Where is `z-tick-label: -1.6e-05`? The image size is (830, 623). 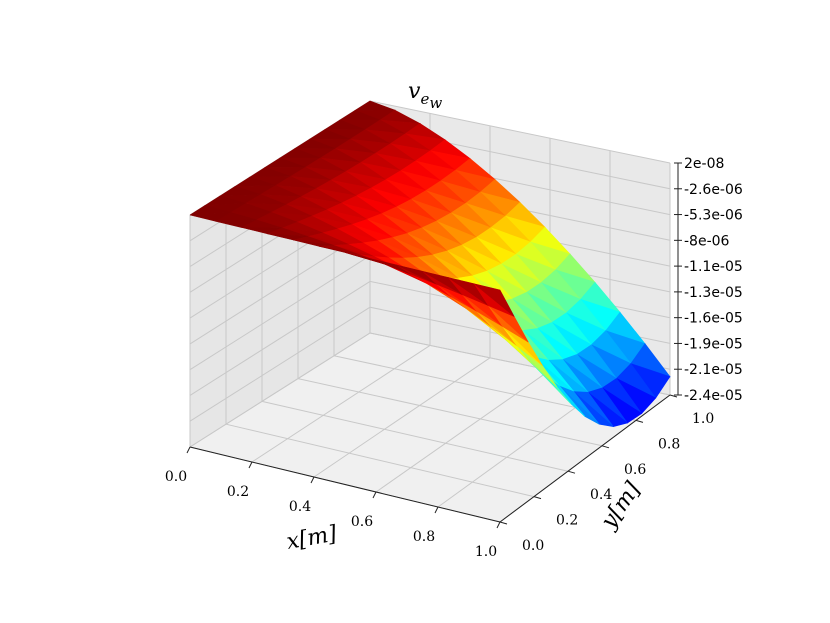 z-tick-label: -1.6e-05 is located at coordinates (713, 319).